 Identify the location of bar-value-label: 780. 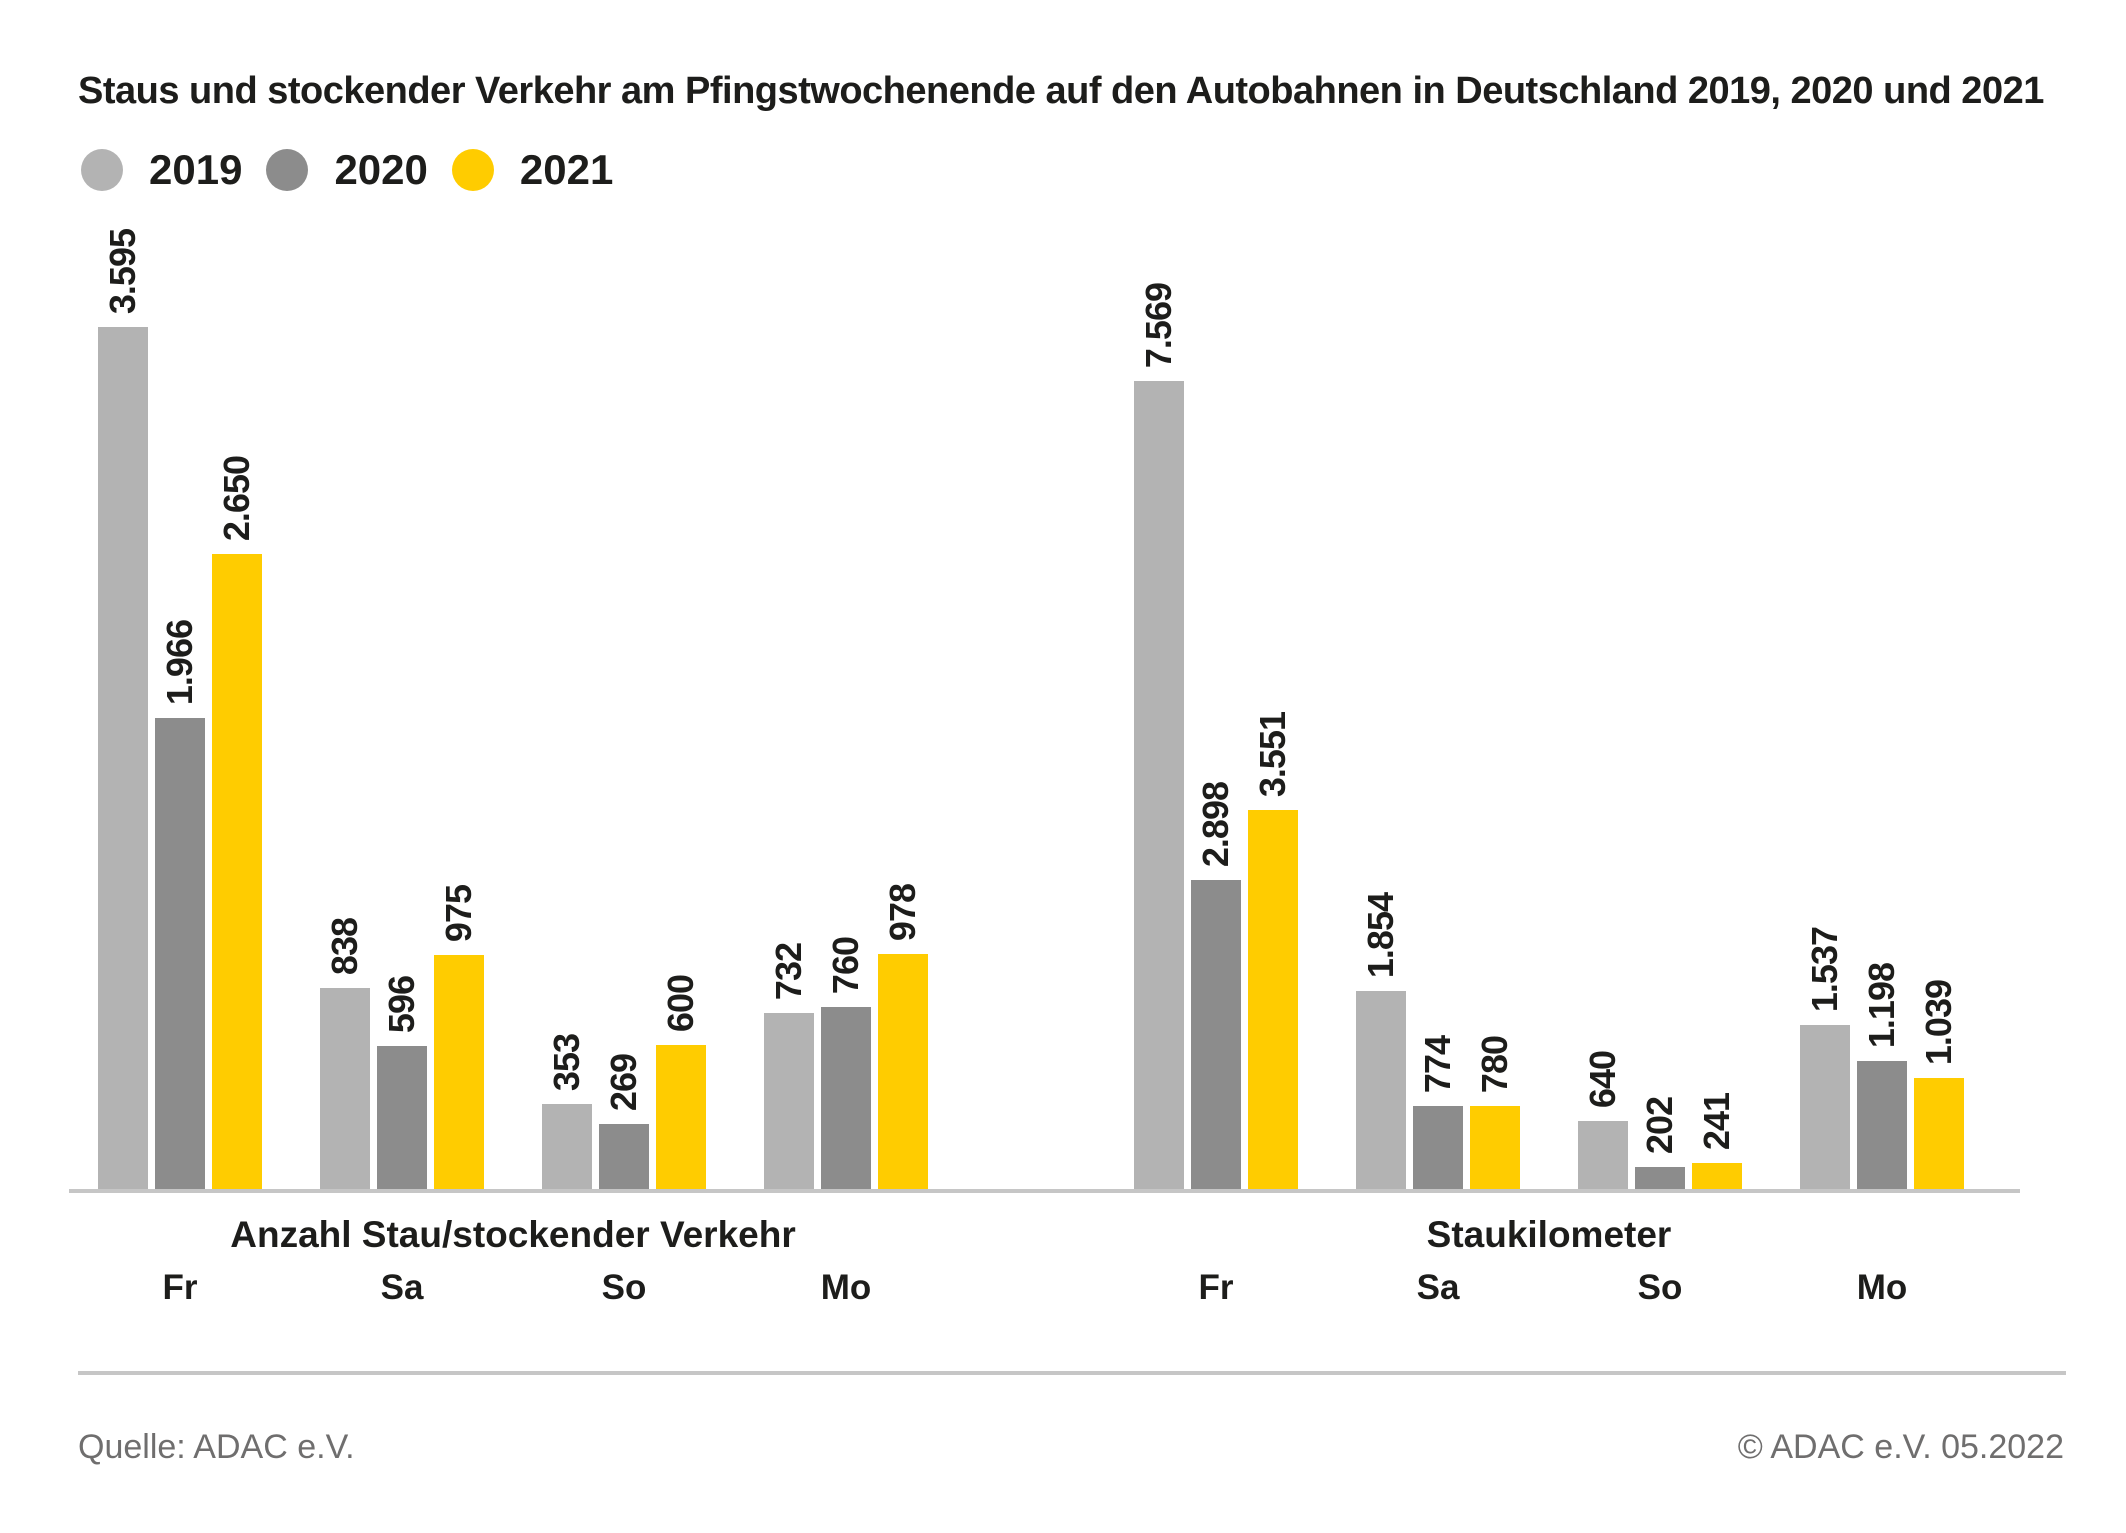
(1494, 1064).